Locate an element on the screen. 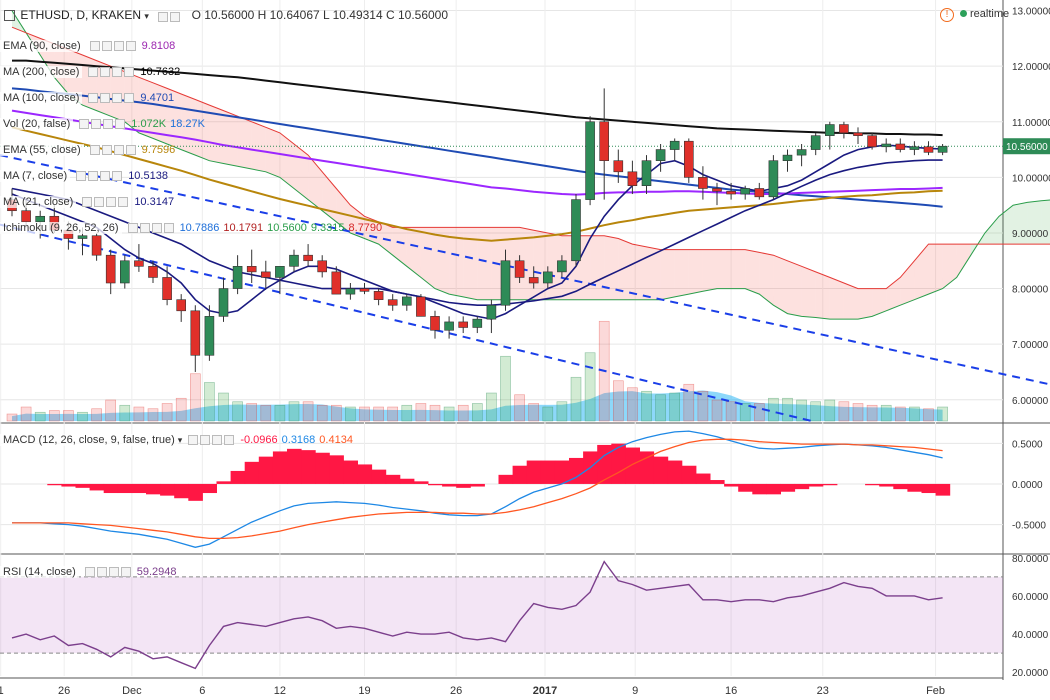 The width and height of the screenshot is (1050, 700). last-price-tag is located at coordinates (1026, 146).